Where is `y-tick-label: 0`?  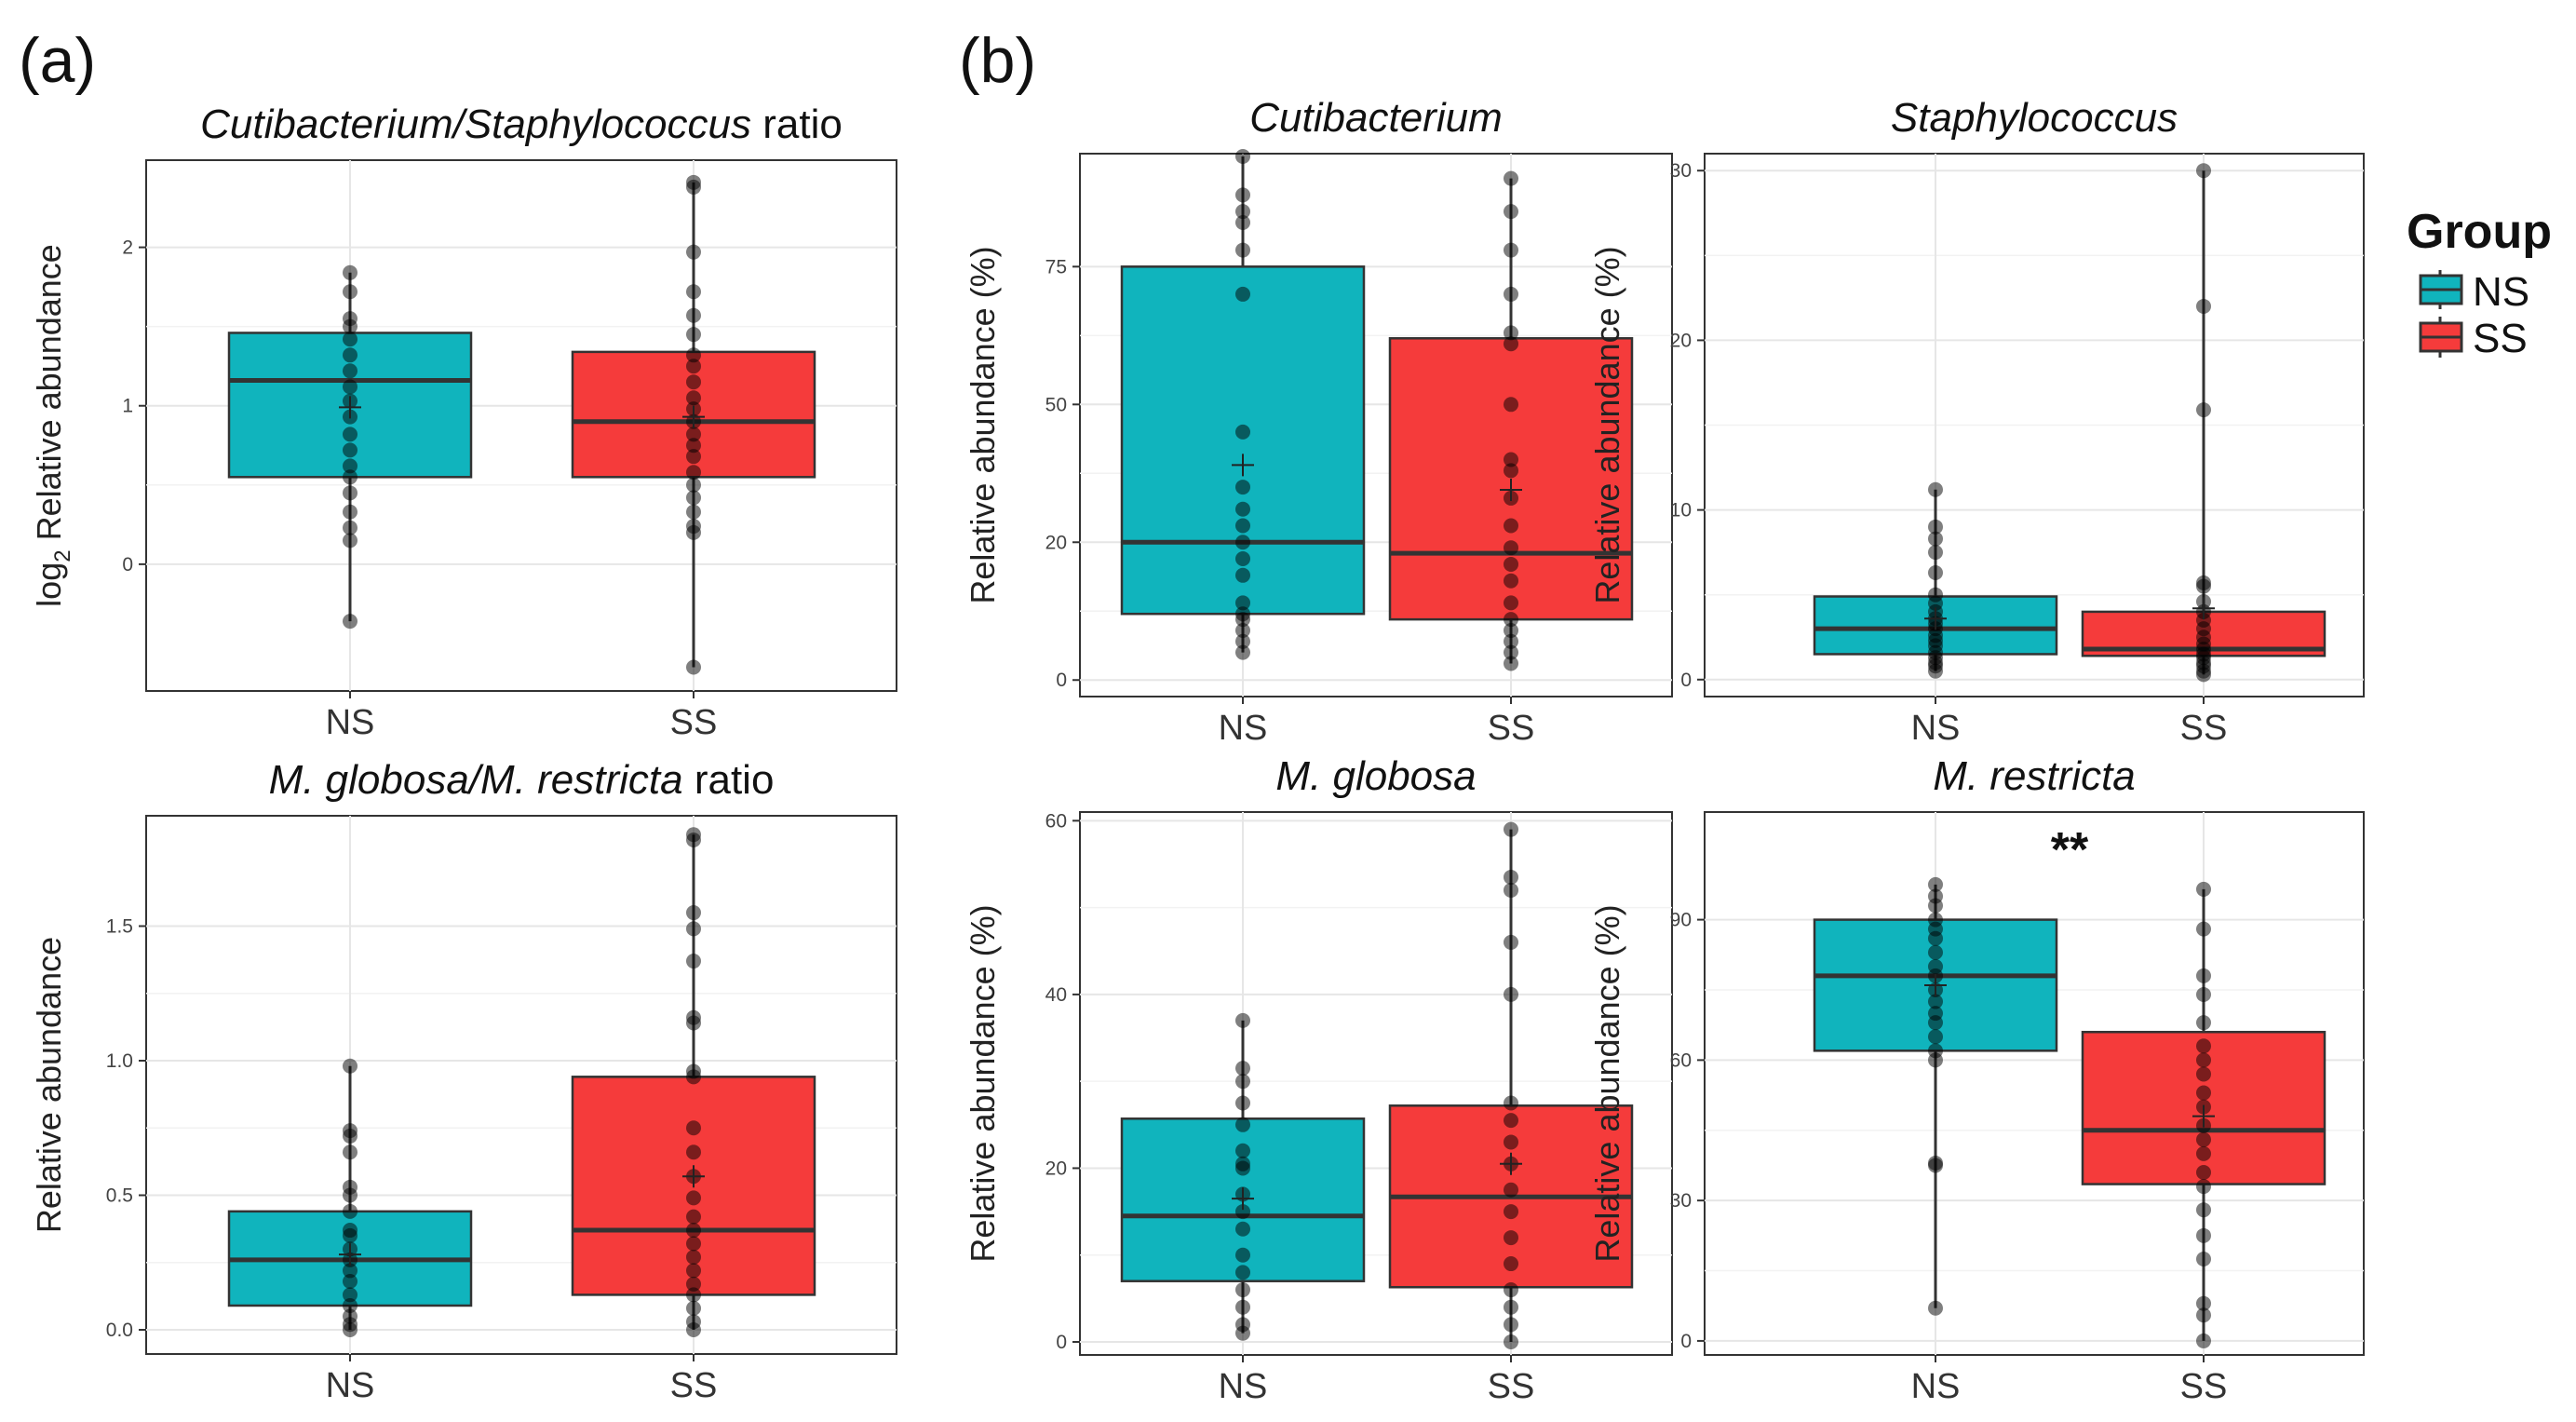
y-tick-label: 0 is located at coordinates (127, 565).